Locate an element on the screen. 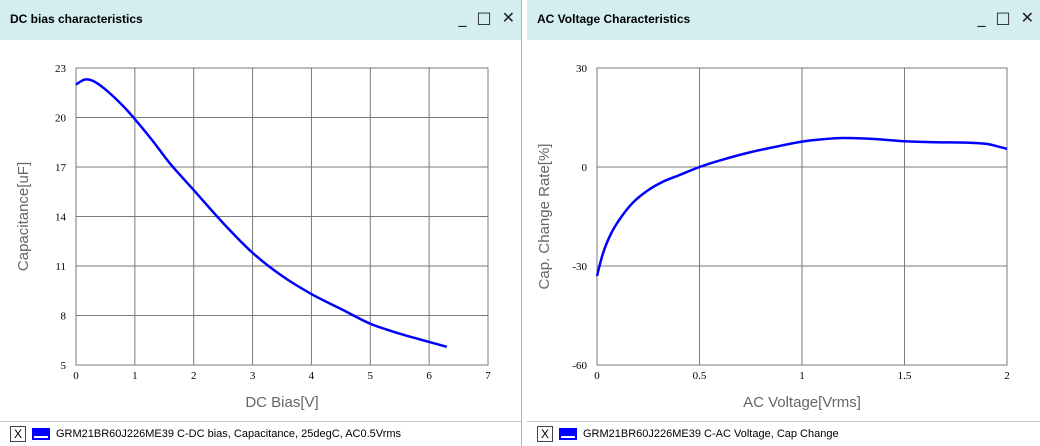 The height and width of the screenshot is (446, 1040). dc-bias-title: DC bias characteristics is located at coordinates (76, 19).